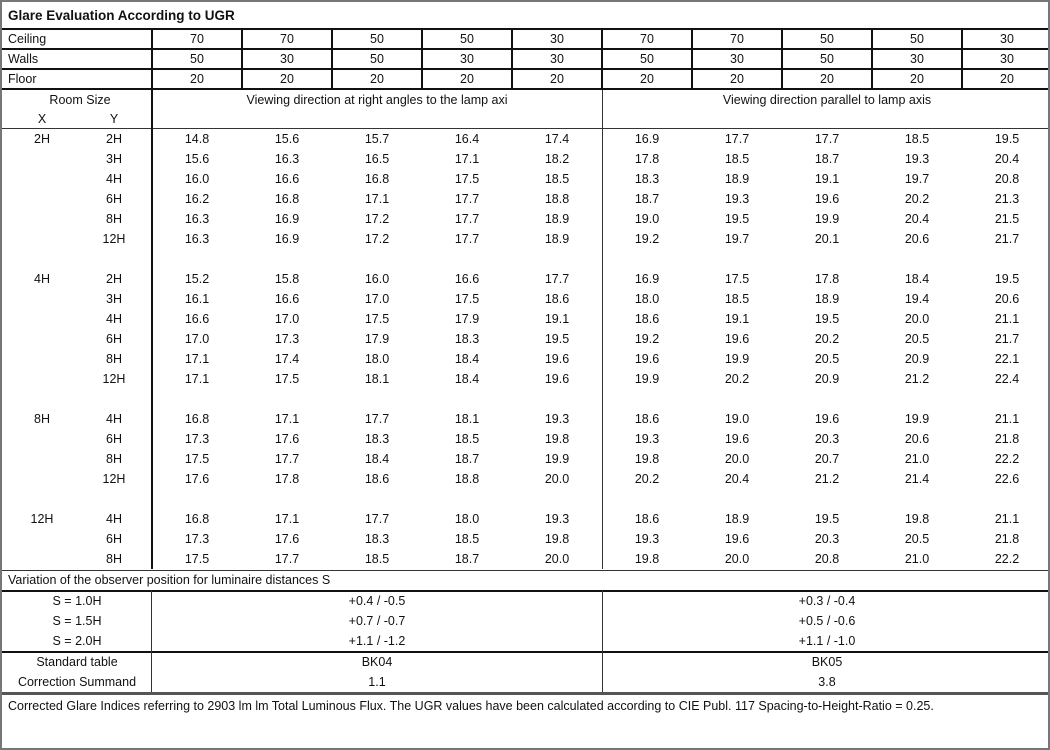 The height and width of the screenshot is (750, 1050). I want to click on room-x: 12H, so click(42, 519).